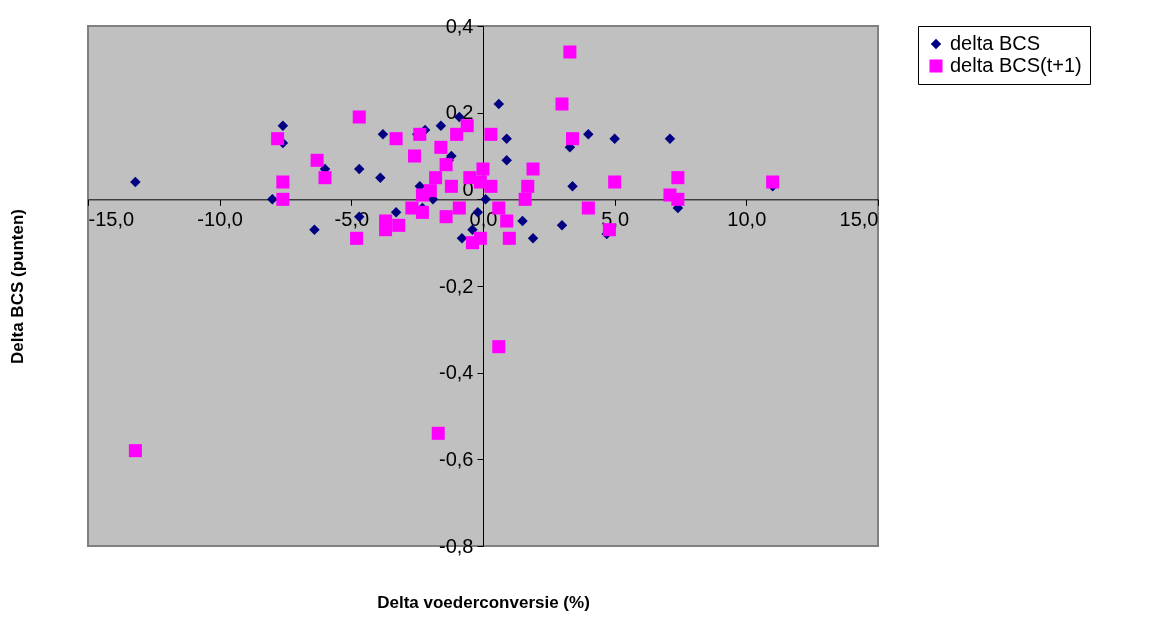 The height and width of the screenshot is (621, 1161). What do you see at coordinates (17, 286) in the screenshot?
I see `y-axis-title: Delta BCS (punten)` at bounding box center [17, 286].